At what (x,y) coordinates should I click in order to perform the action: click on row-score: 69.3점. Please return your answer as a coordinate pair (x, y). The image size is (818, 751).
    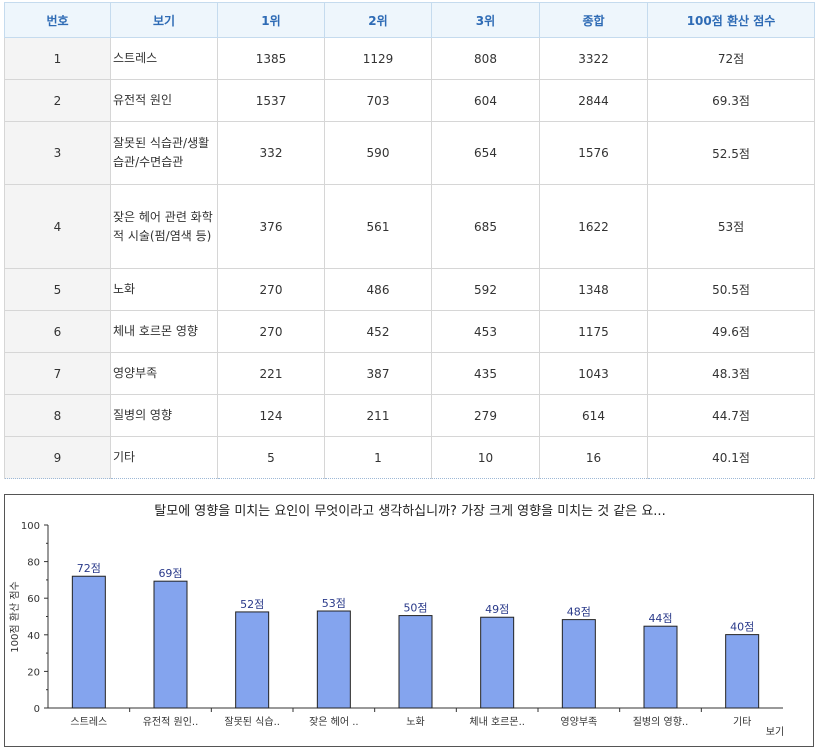
    Looking at the image, I should click on (731, 100).